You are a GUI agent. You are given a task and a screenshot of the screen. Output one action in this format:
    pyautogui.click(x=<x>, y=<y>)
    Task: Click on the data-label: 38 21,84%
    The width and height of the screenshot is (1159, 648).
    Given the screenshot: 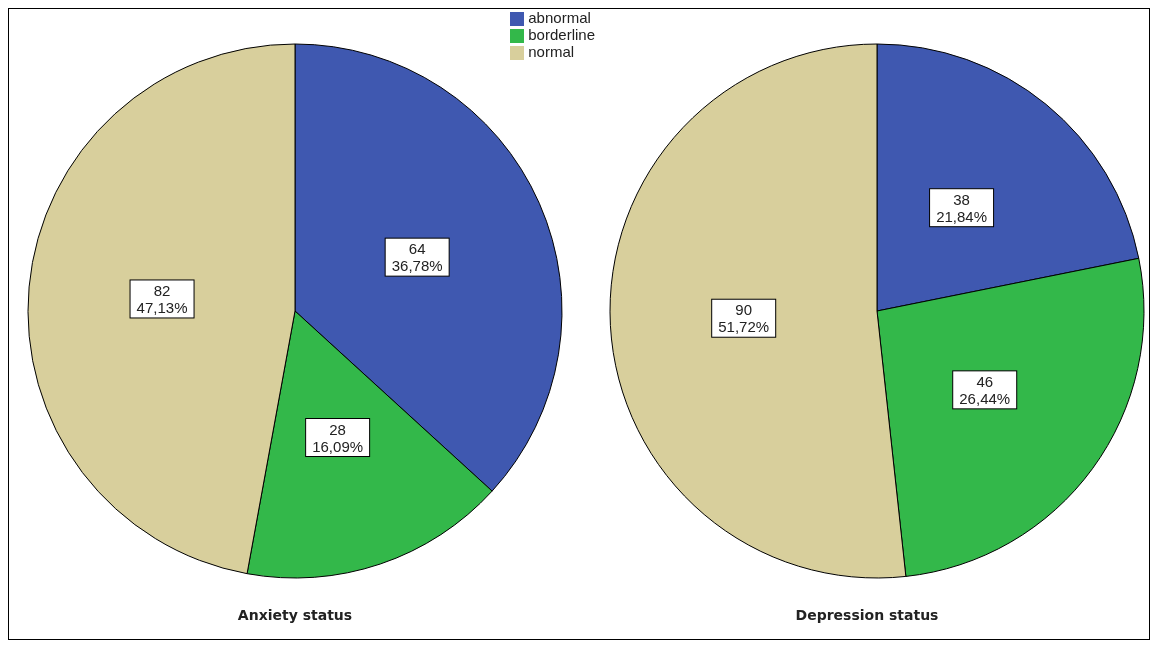 What is the action you would take?
    pyautogui.click(x=962, y=207)
    